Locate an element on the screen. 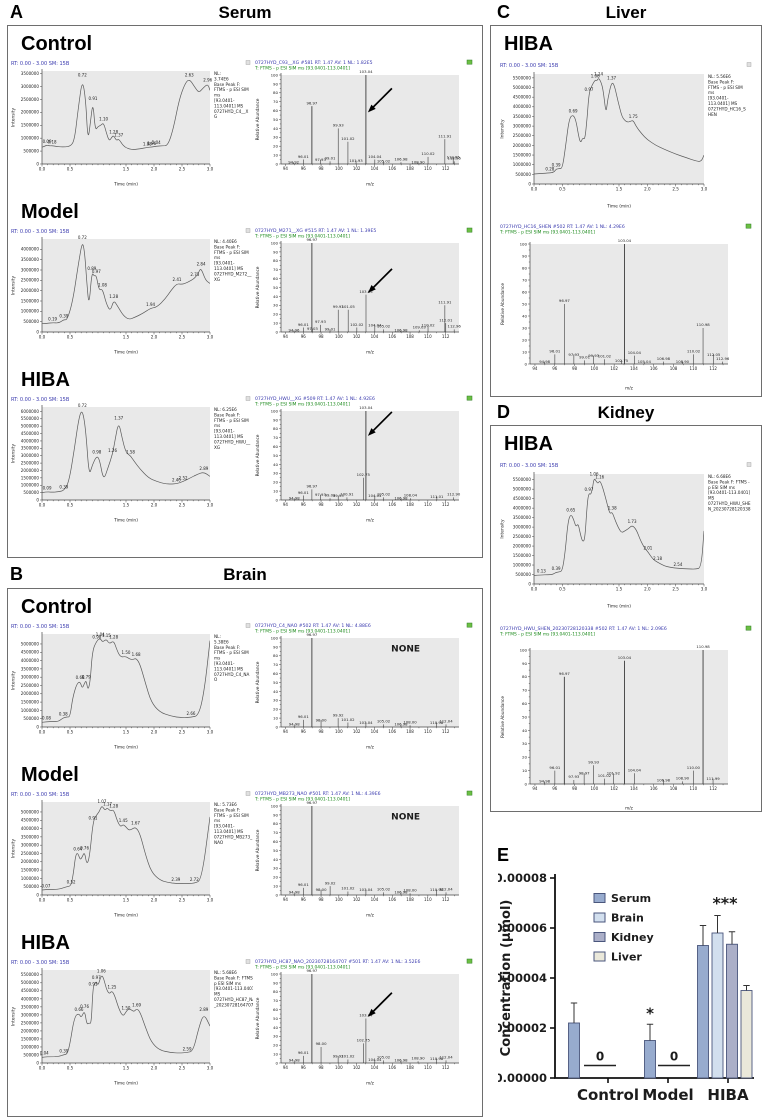 This screenshot has height=1119, width=764. svg-text: 0727HYD_HC16_S is located at coordinates (727, 108).